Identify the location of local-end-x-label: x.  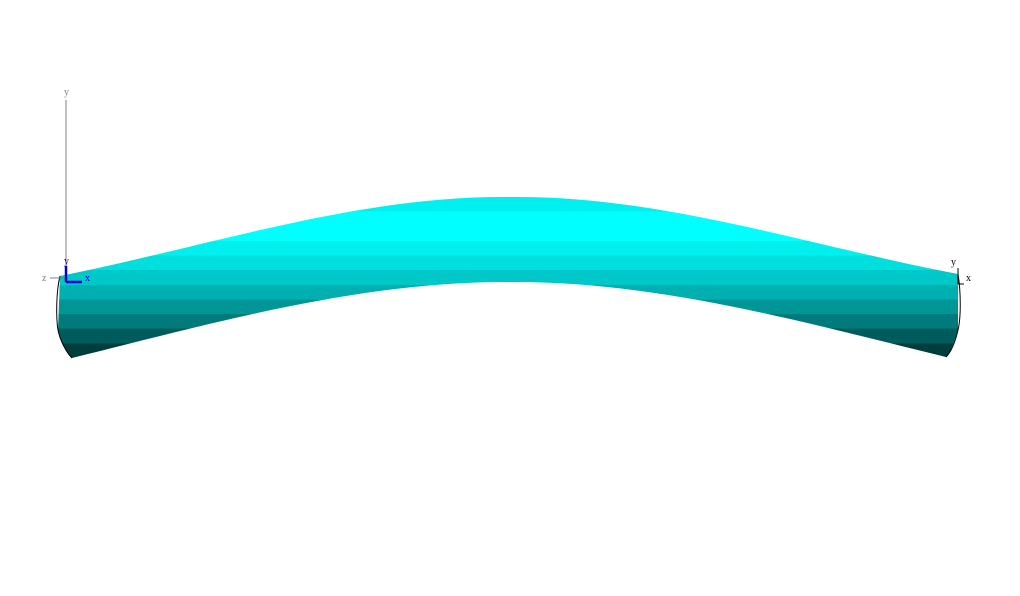
(968, 278).